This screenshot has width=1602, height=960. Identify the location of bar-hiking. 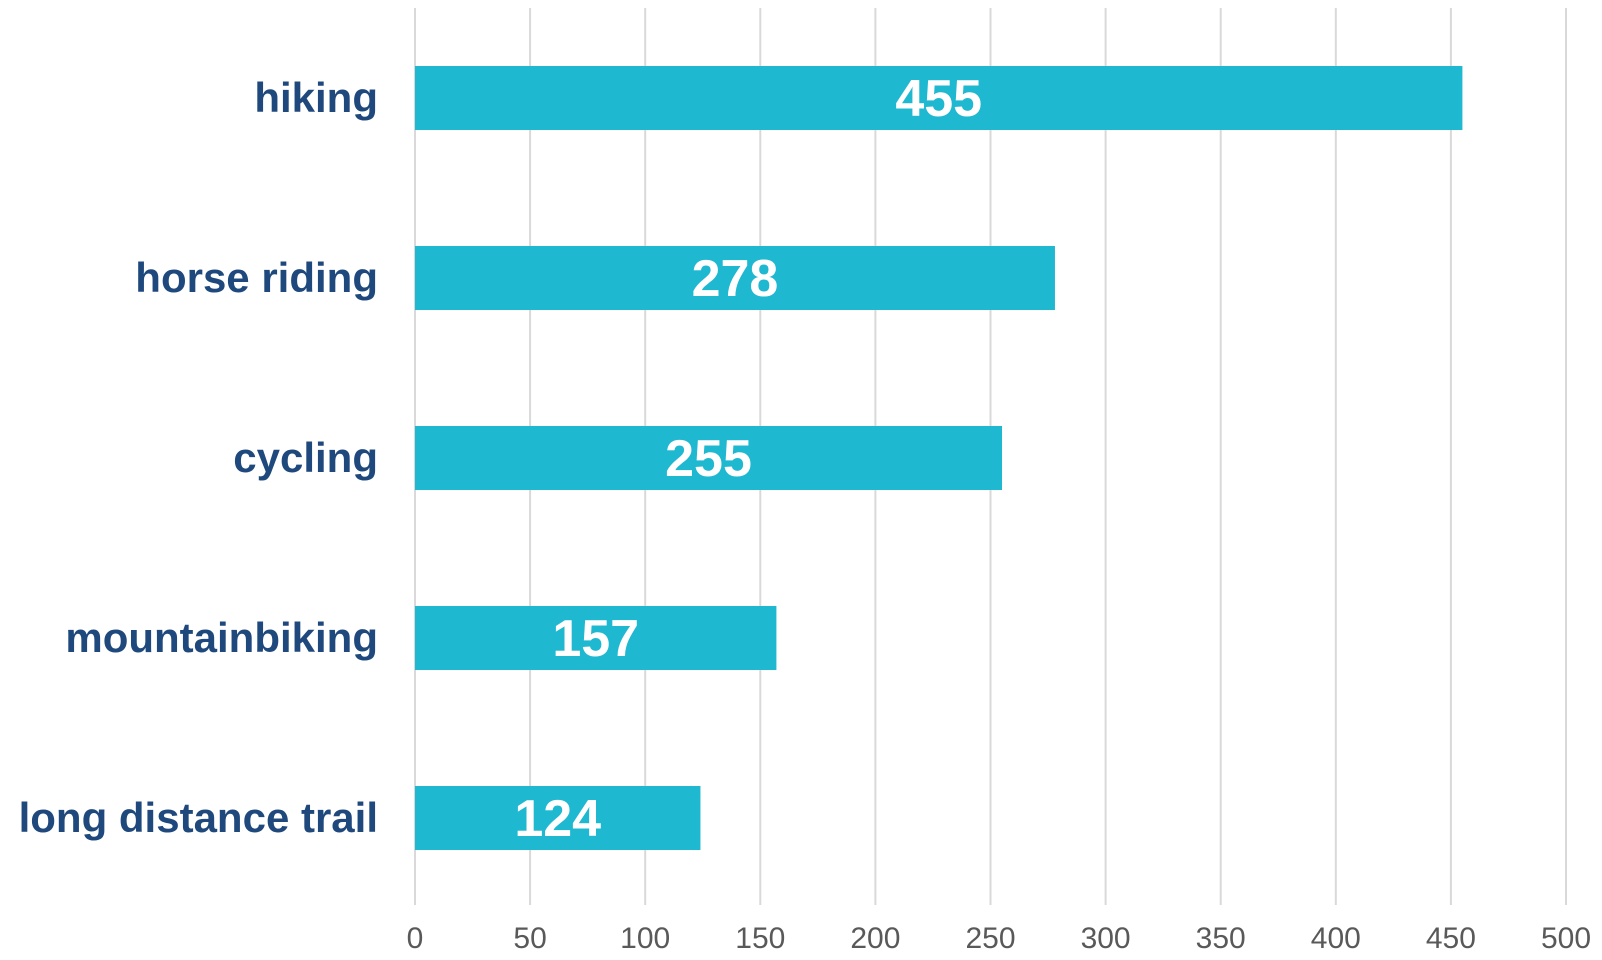
(939, 98).